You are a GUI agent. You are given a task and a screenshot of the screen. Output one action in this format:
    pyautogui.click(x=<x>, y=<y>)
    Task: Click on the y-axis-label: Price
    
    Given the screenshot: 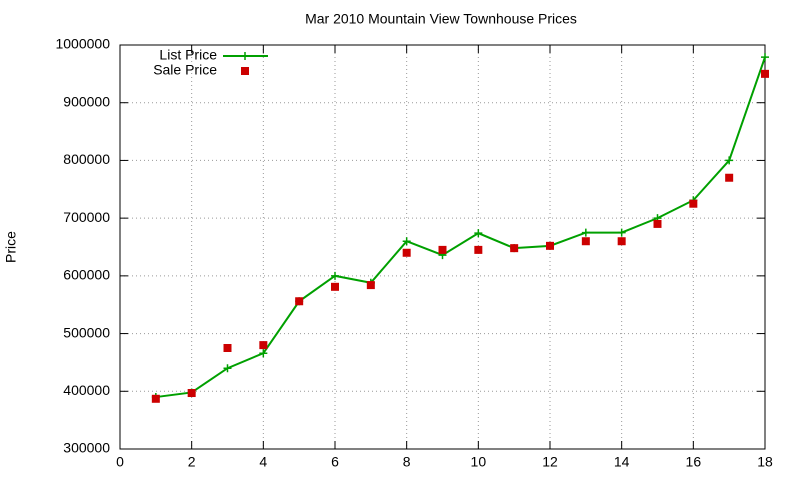 What is the action you would take?
    pyautogui.click(x=11, y=247)
    